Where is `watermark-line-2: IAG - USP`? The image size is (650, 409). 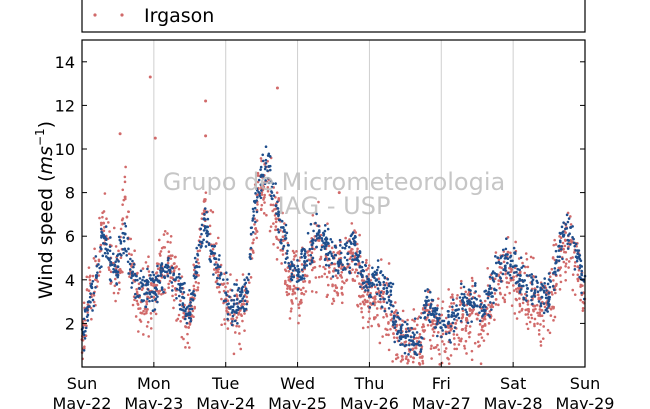 watermark-line-2: IAG - USP is located at coordinates (334, 206).